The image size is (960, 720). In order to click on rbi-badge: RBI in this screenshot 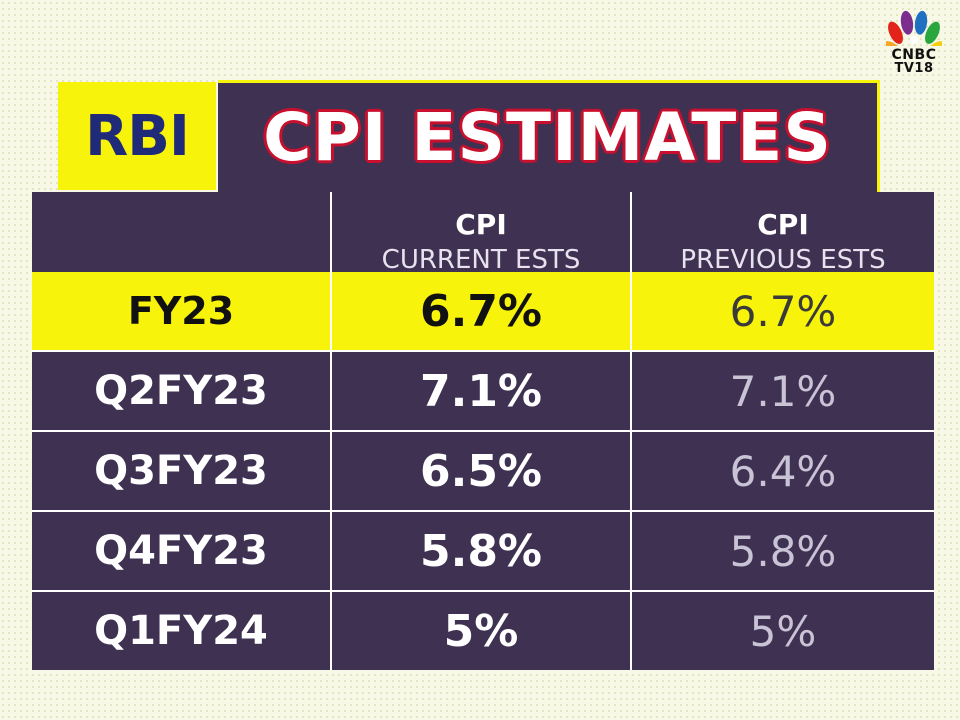, I will do `click(137, 136)`.